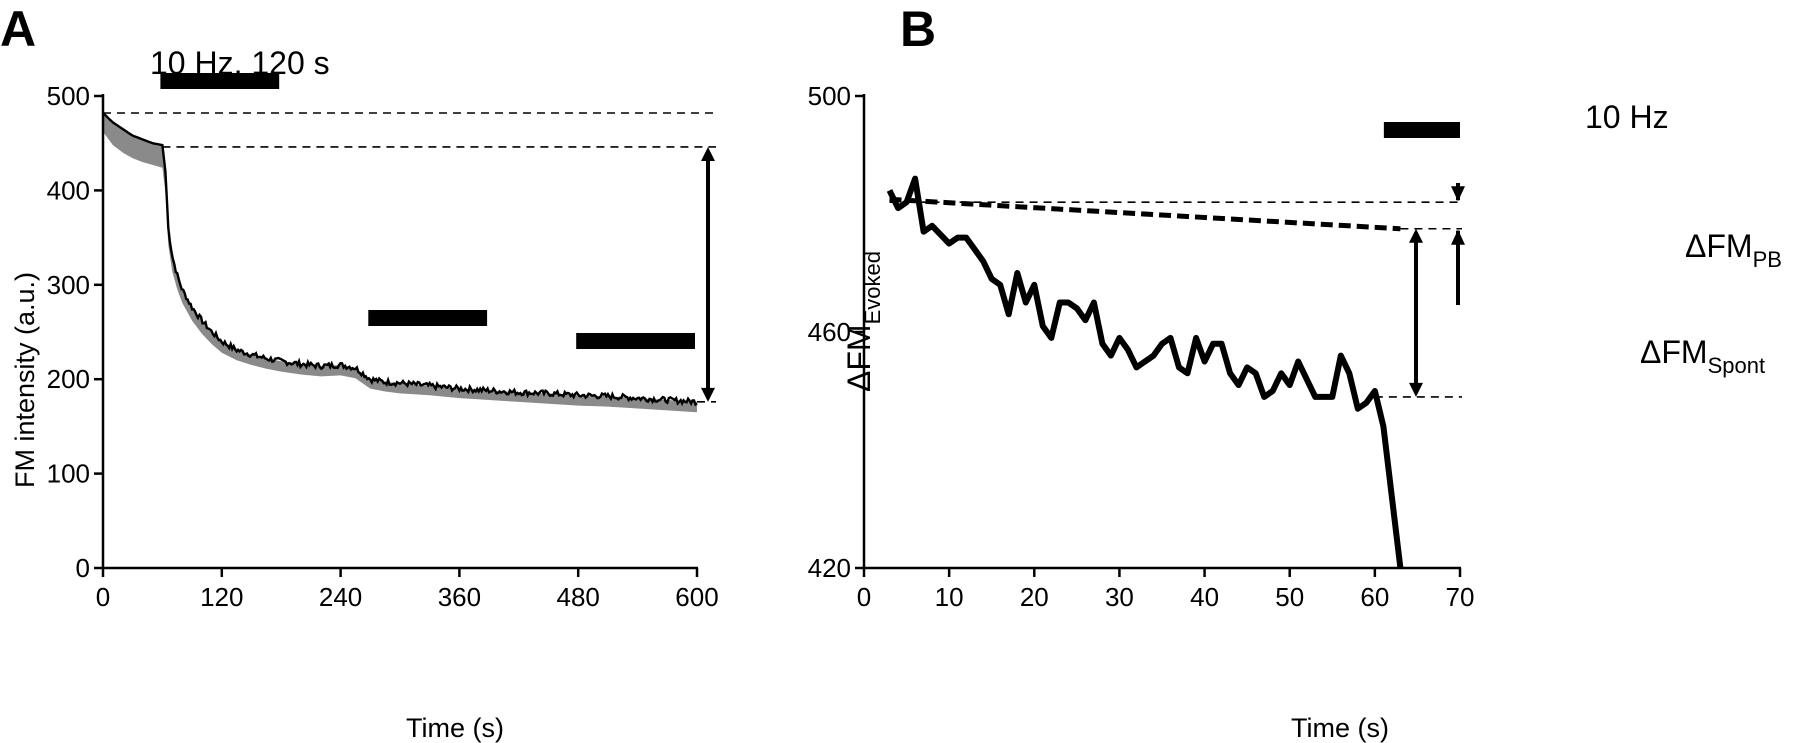  What do you see at coordinates (1204, 597) in the screenshot?
I see `x-tick-label: 40` at bounding box center [1204, 597].